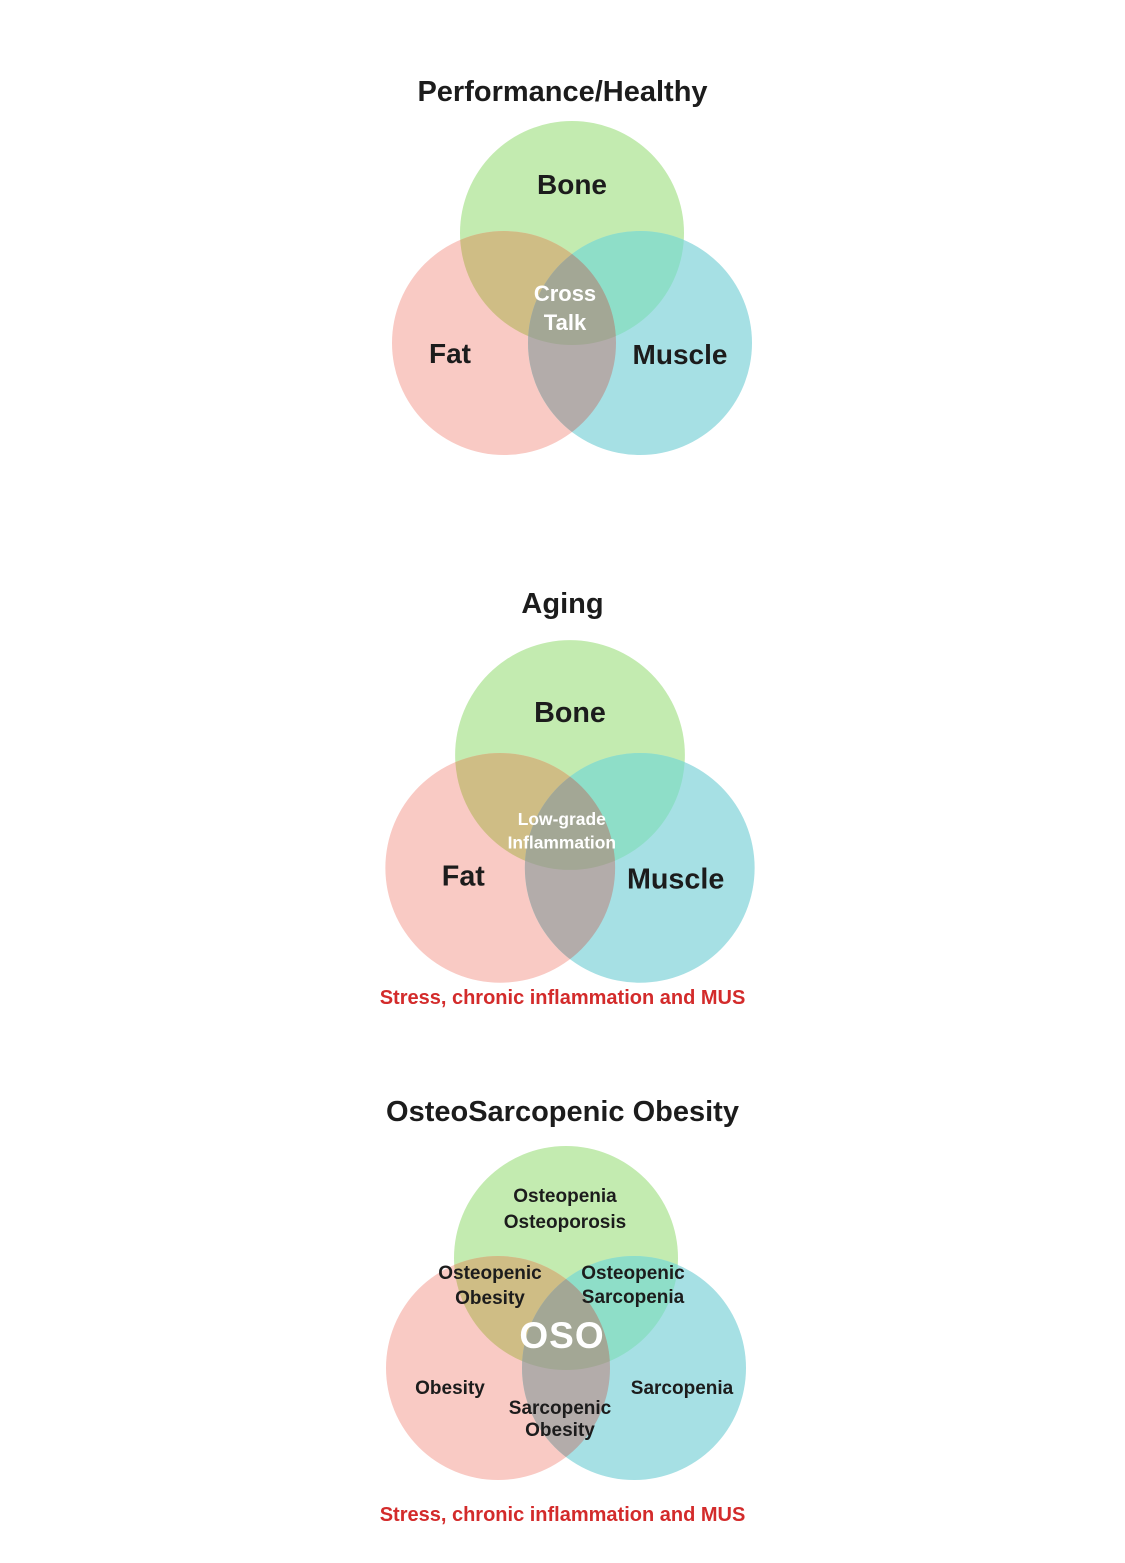  I want to click on bone-label-line2: Osteoporosis, so click(565, 1222).